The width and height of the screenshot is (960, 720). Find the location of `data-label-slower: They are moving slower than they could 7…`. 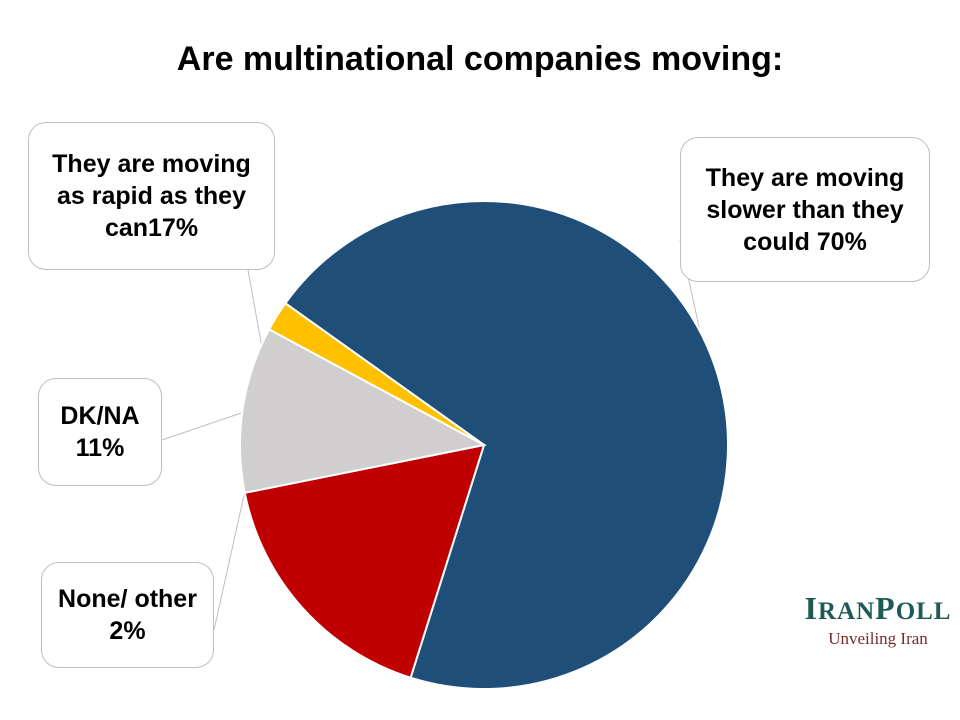

data-label-slower: They are moving slower than they could 7… is located at coordinates (805, 209).